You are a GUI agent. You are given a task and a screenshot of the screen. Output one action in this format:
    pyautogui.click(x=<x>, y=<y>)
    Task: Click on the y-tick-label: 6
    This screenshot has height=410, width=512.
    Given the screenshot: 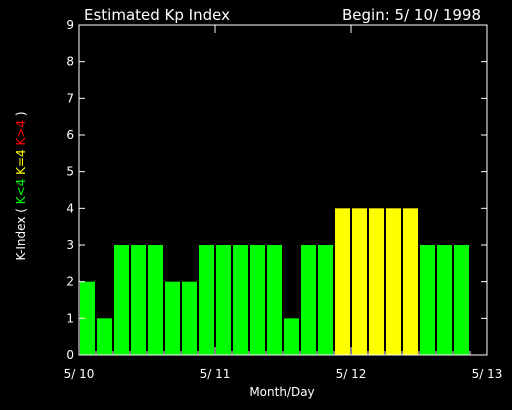 What is the action you would take?
    pyautogui.click(x=70, y=135)
    